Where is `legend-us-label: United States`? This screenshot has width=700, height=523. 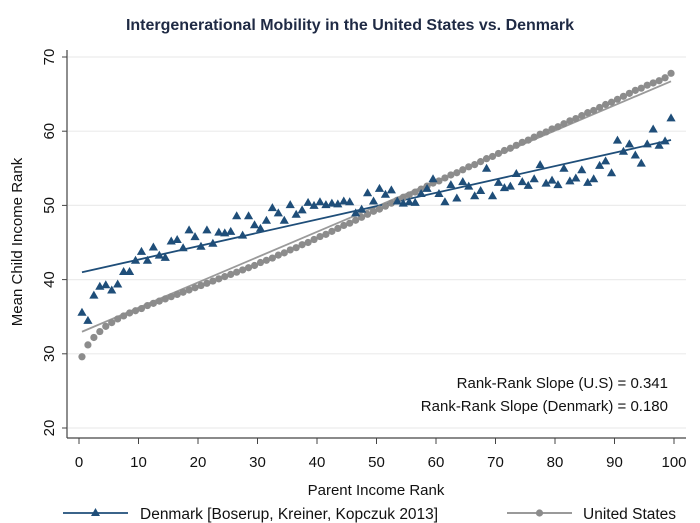 legend-us-label: United States is located at coordinates (629, 514).